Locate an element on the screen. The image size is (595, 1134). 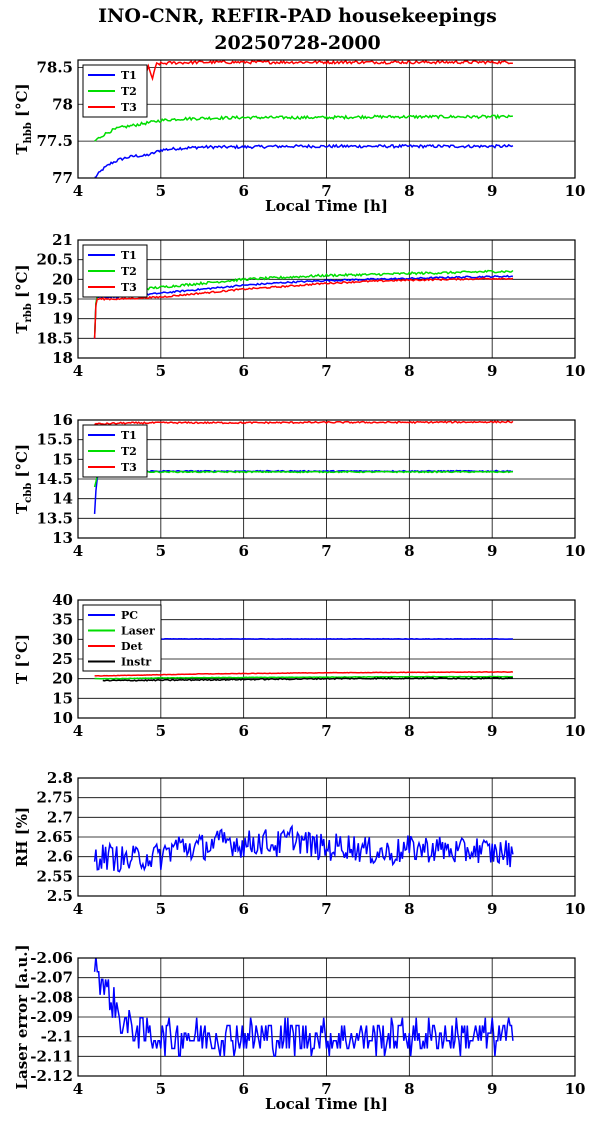
y-axis-label: RH [%] is located at coordinates (22, 837).